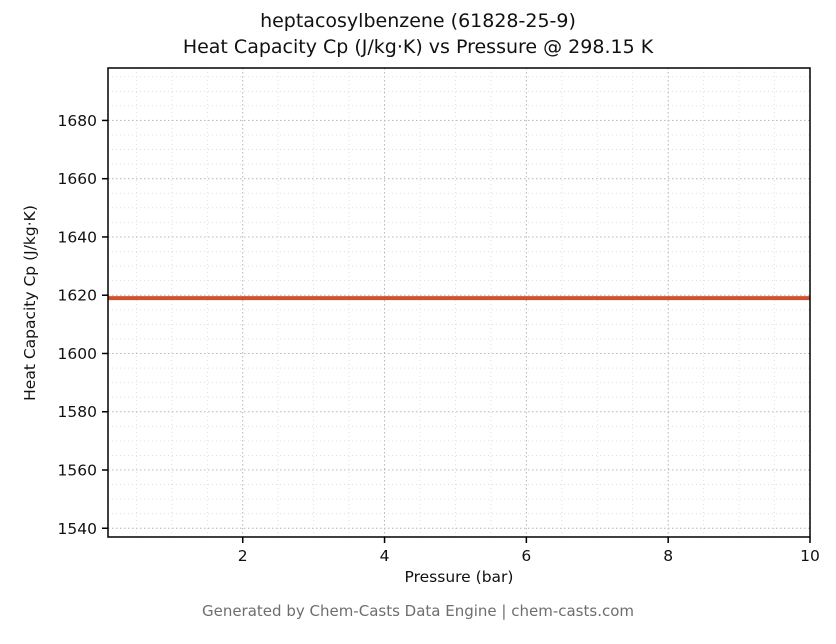 This screenshot has height=644, width=836. Describe the element at coordinates (77, 121) in the screenshot. I see `y-tick-label: 1680` at that location.